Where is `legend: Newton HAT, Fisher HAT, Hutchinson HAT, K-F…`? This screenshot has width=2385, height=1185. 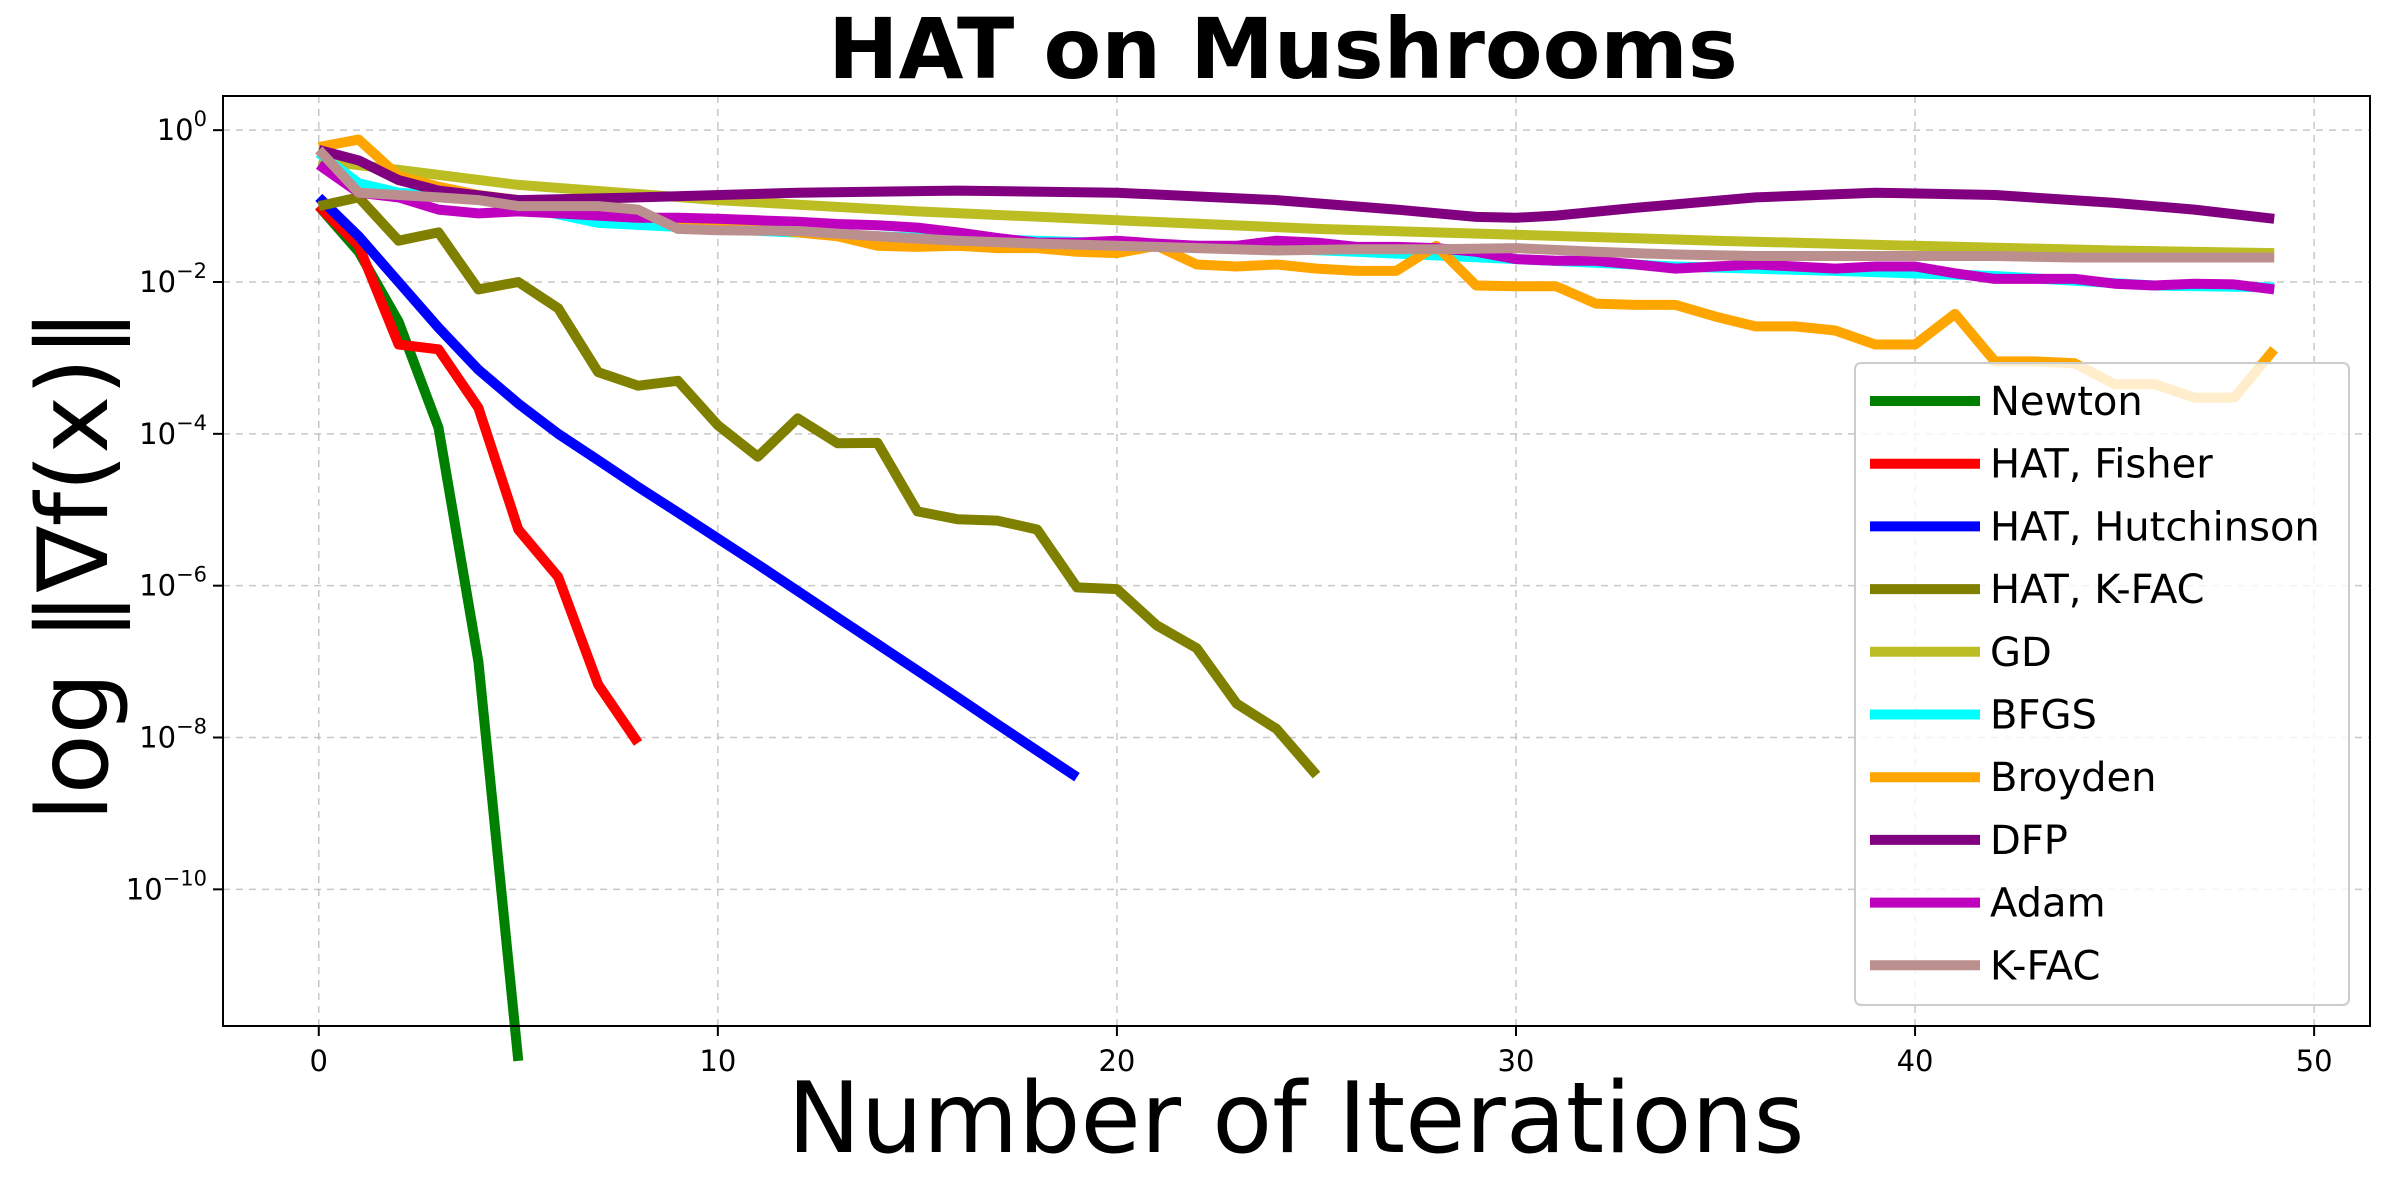 legend: Newton HAT, Fisher HAT, Hutchinson HAT, K-F… is located at coordinates (2102, 684).